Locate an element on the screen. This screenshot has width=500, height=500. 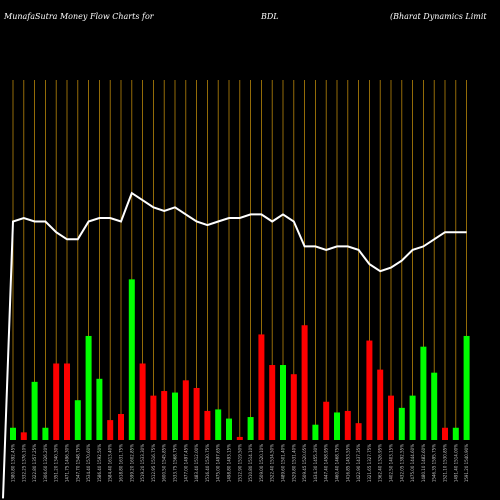
x-tick-label: 1584.40 1613.40% is located at coordinates (110, 463).